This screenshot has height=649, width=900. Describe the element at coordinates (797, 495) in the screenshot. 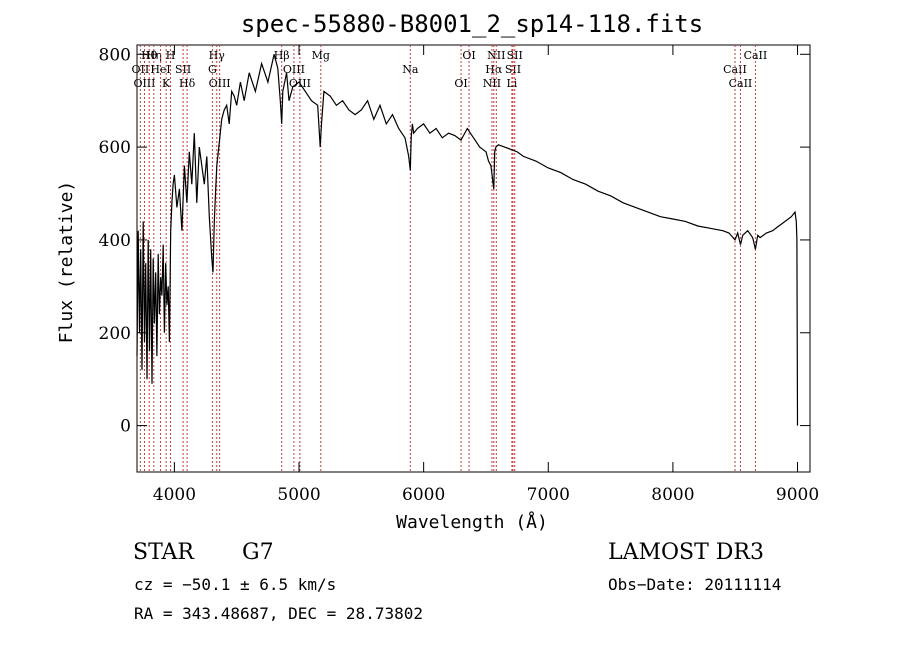

I see `x-tick-label-5: 9000` at that location.